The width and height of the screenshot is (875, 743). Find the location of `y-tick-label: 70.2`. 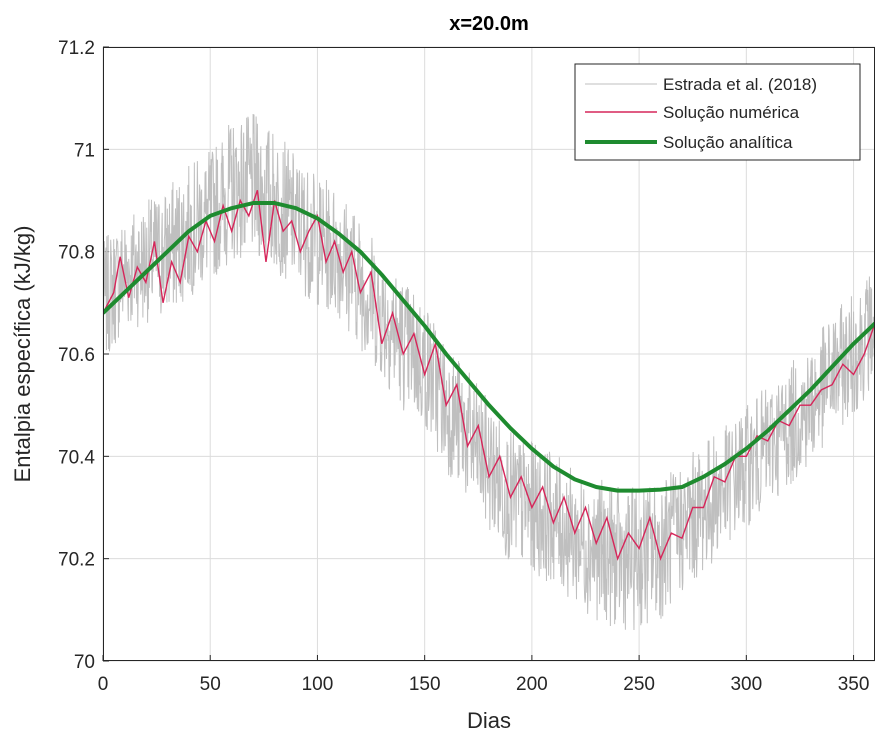

y-tick-label: 70.2 is located at coordinates (76, 560).